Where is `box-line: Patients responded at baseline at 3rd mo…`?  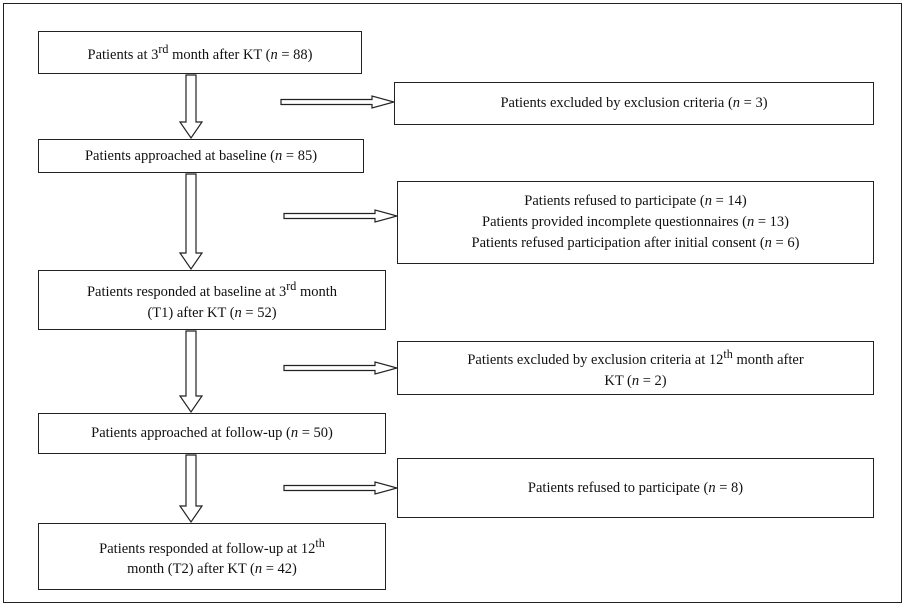 box-line: Patients responded at baseline at 3rd mo… is located at coordinates (212, 289).